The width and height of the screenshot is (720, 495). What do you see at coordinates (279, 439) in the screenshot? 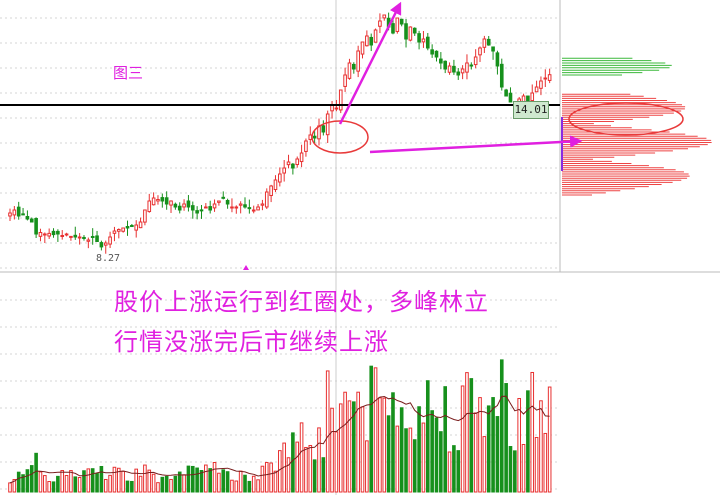
I see `volume-ma-line` at bounding box center [279, 439].